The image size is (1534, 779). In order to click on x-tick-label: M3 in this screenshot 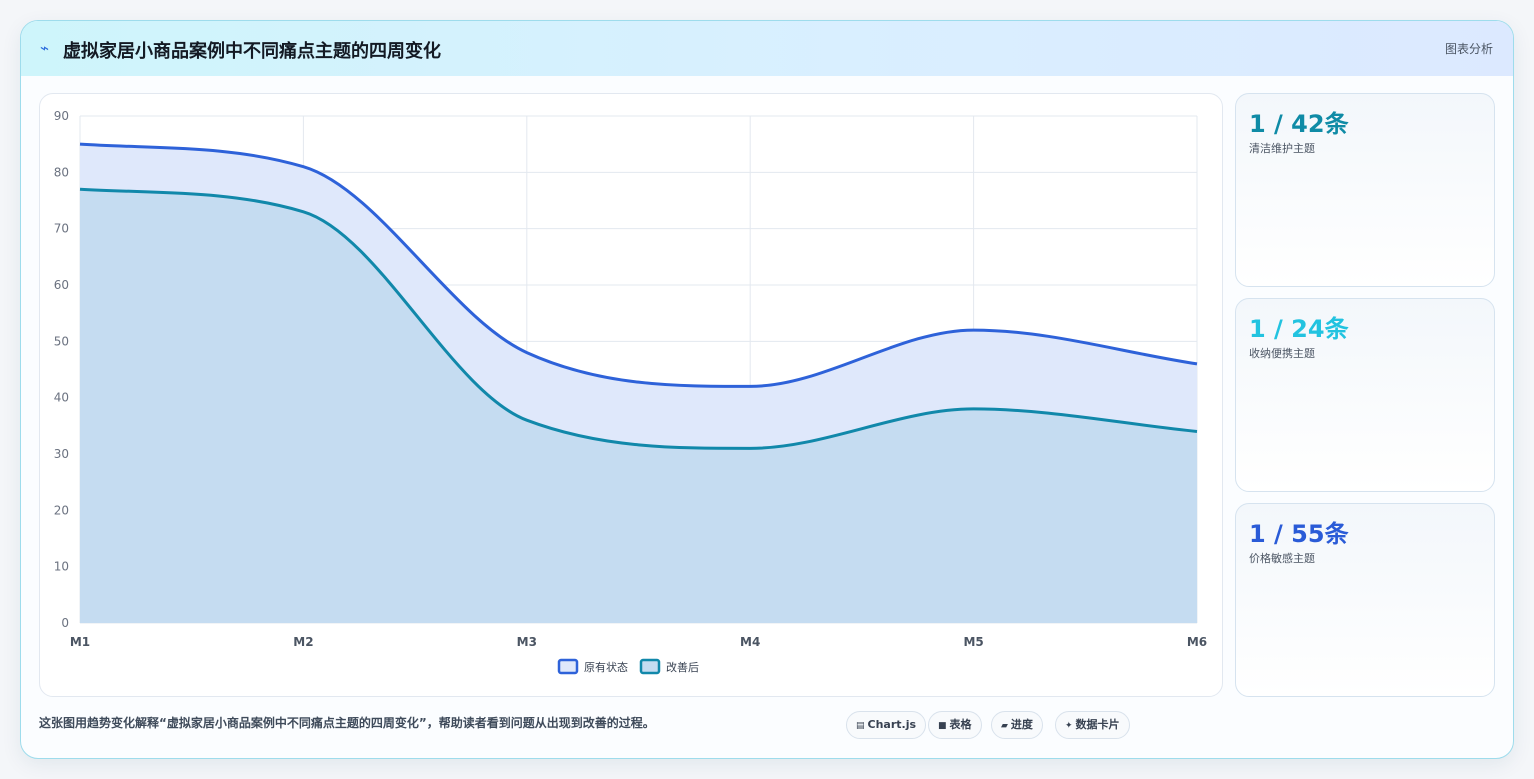, I will do `click(527, 642)`.